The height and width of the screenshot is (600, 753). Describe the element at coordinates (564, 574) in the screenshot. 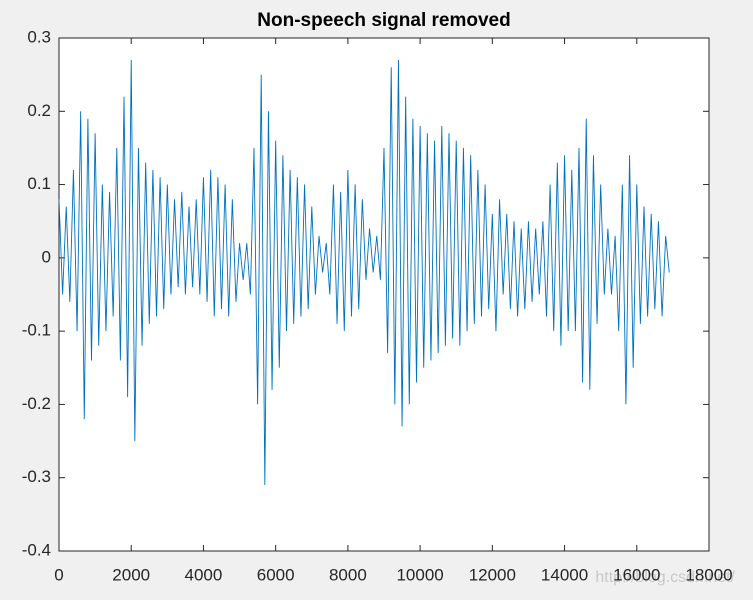

I see `x-tick-label: 14000` at that location.